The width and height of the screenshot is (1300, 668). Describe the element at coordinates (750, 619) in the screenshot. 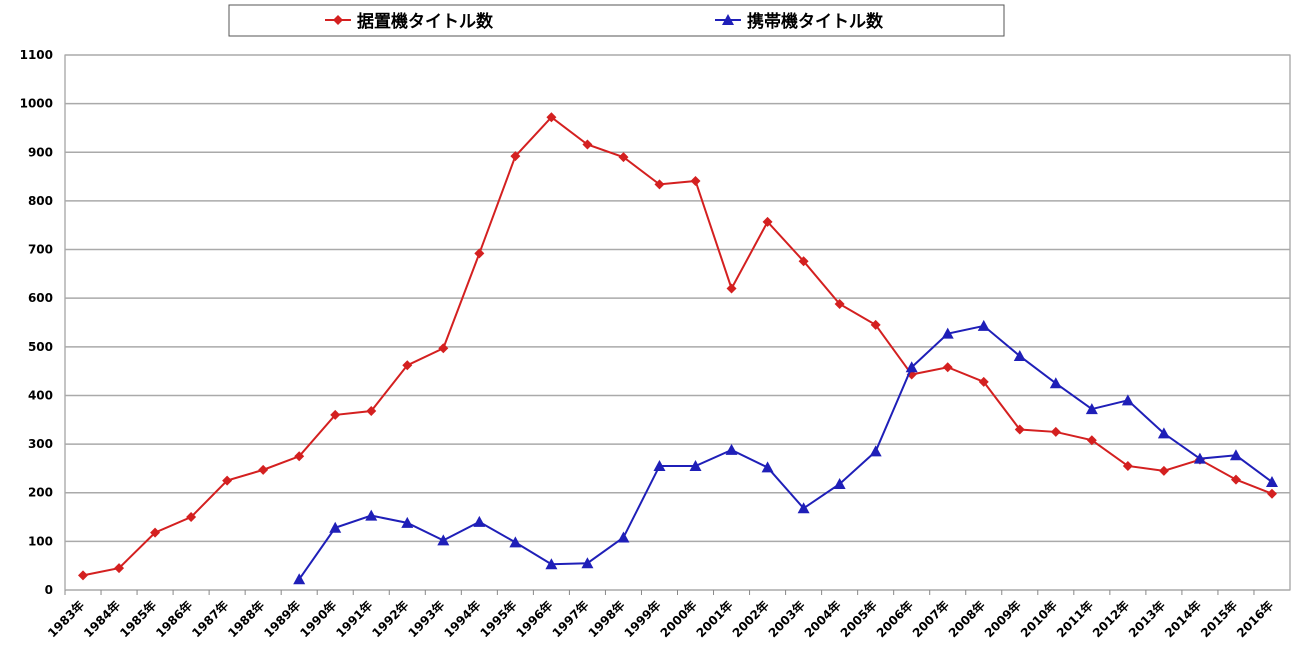

I see `x-tick-label: 2002年` at that location.